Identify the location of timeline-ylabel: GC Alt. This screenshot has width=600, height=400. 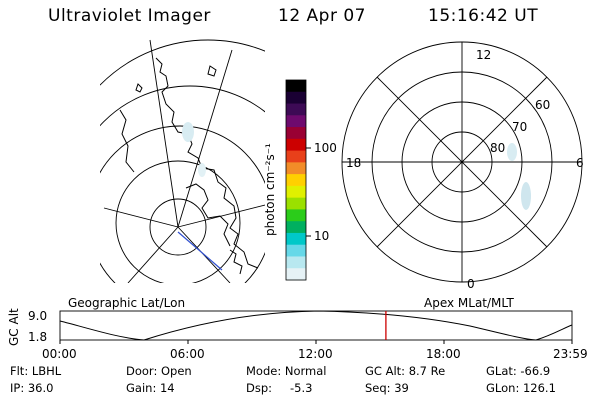
(14, 327).